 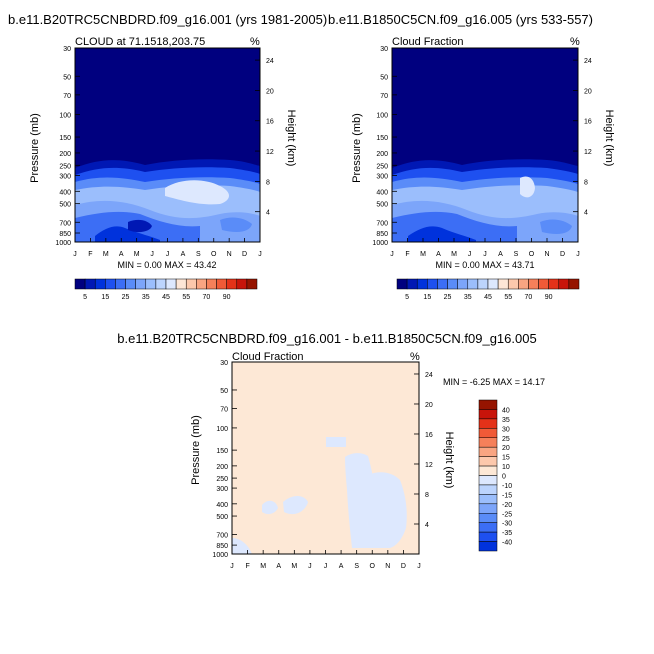 What do you see at coordinates (268, 357) in the screenshot?
I see `panel-c-subtitle: Cloud Fraction` at bounding box center [268, 357].